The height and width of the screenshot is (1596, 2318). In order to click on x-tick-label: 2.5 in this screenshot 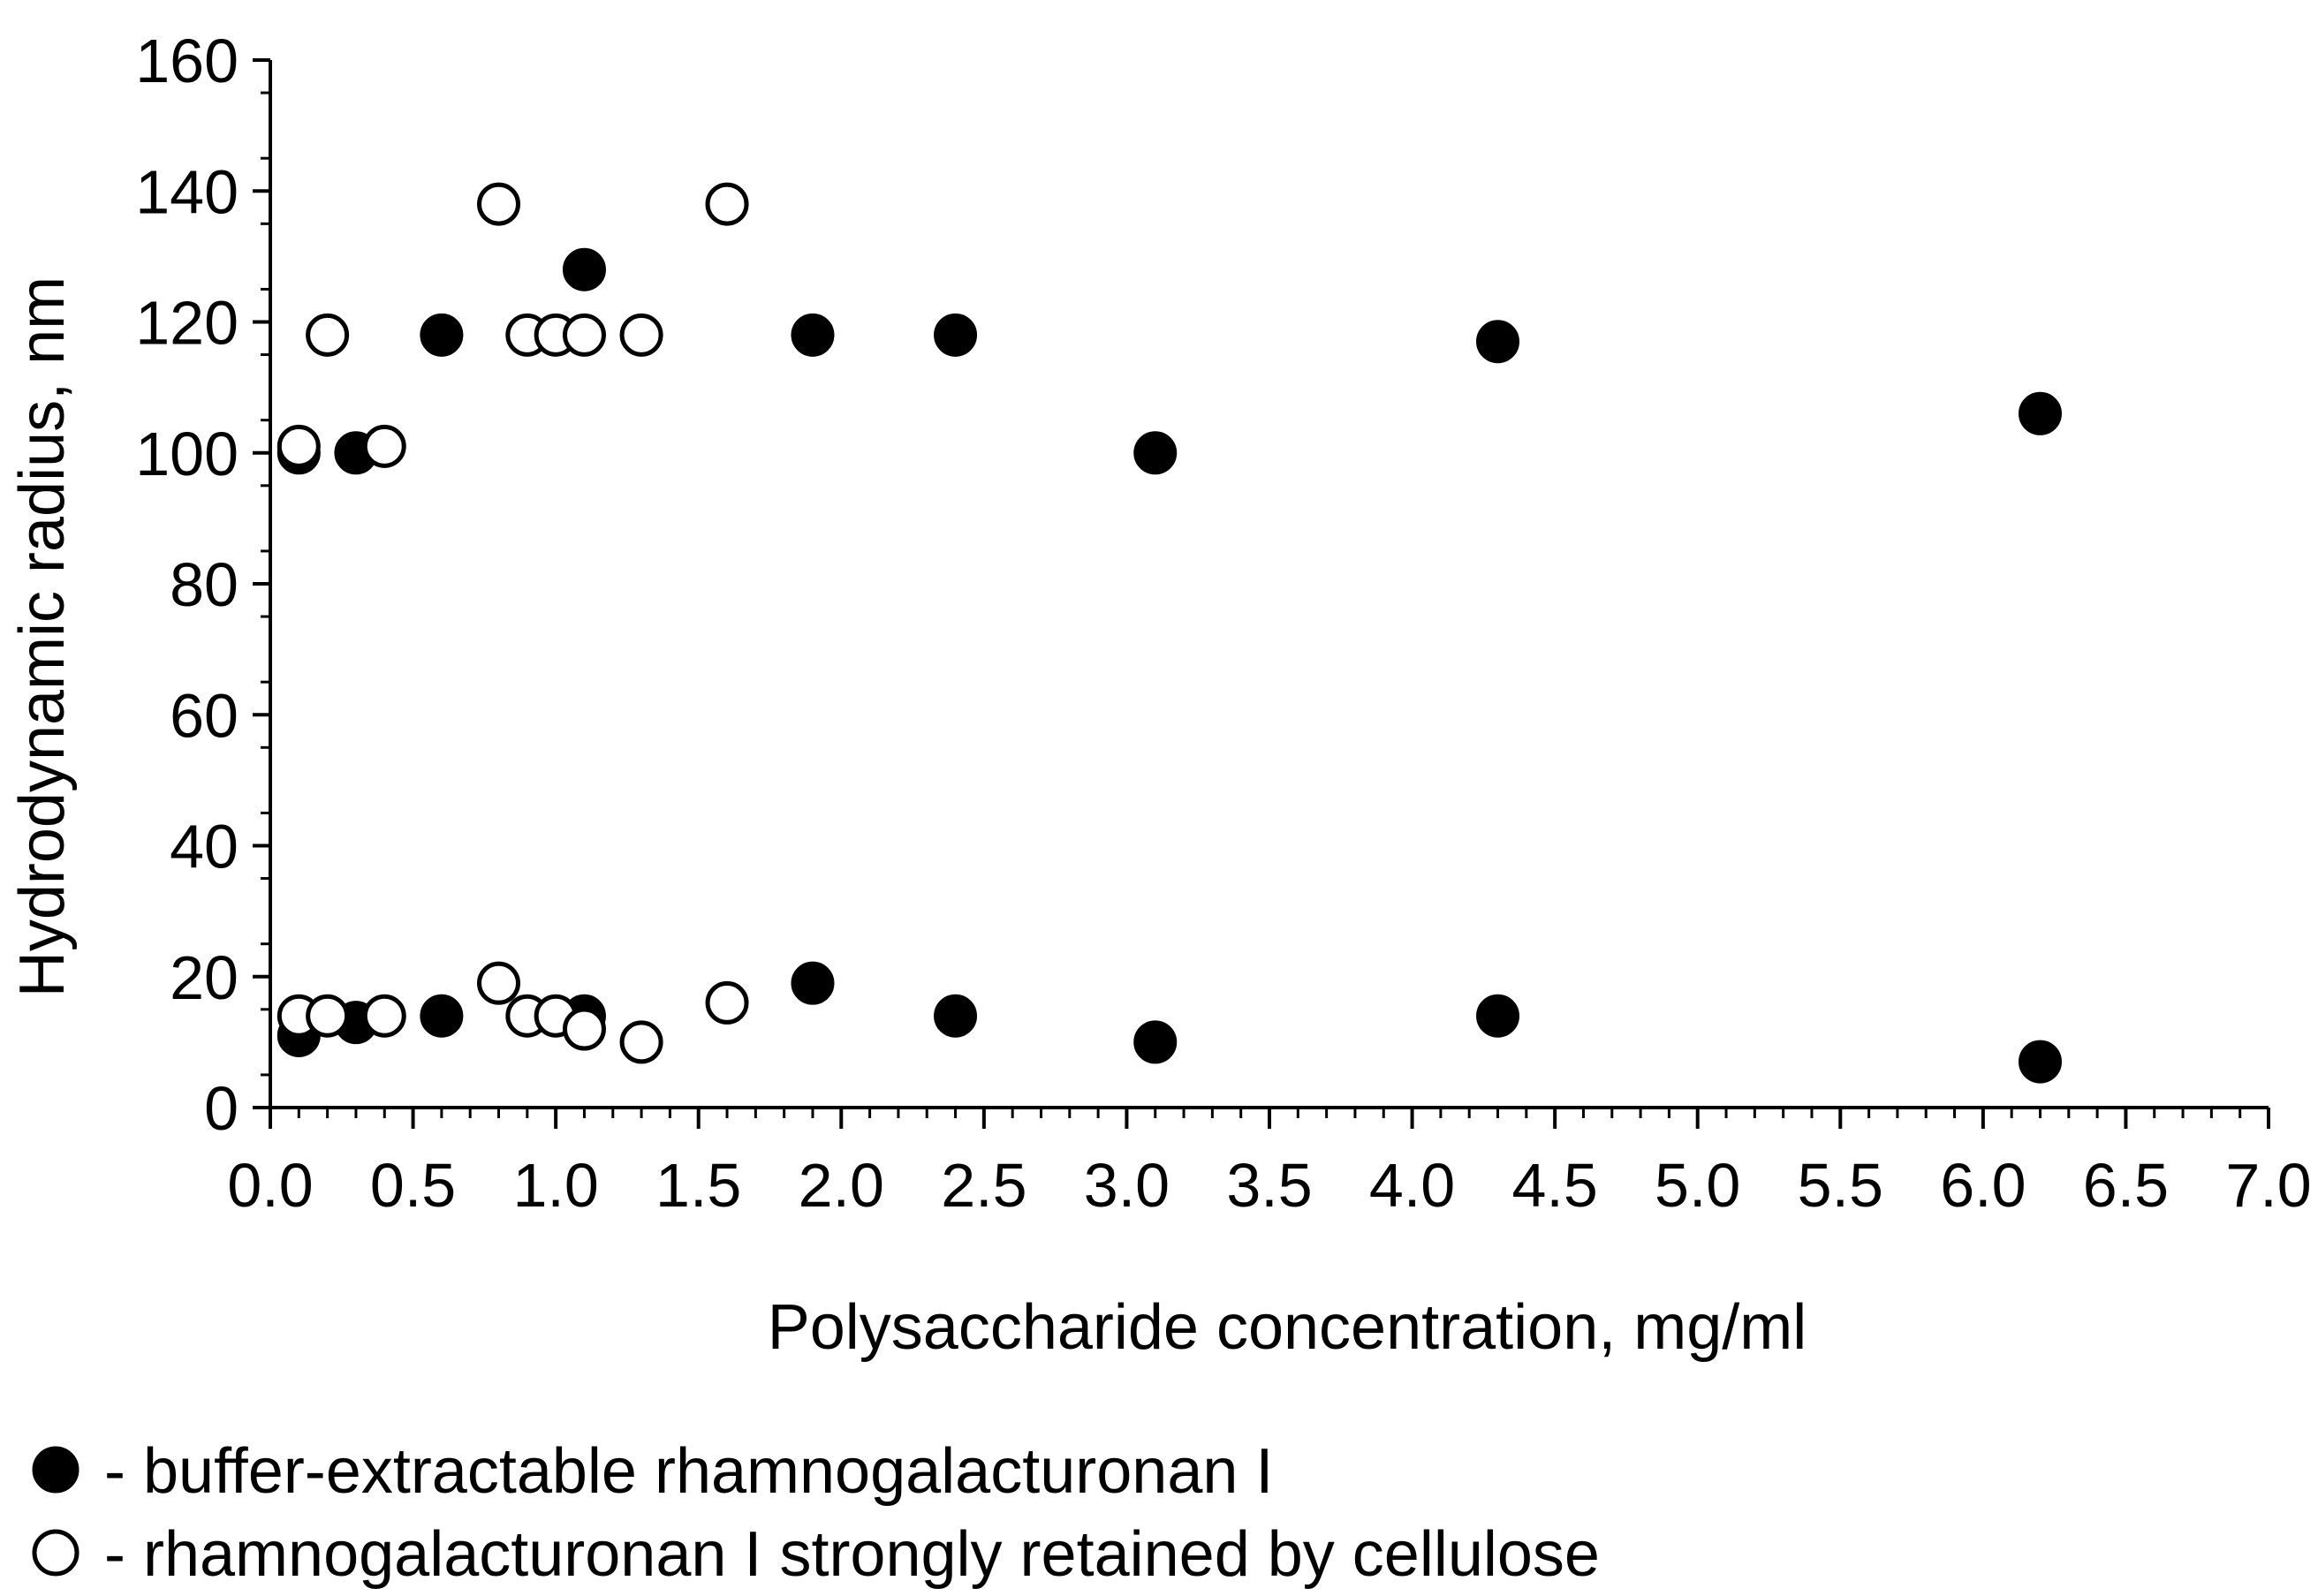, I will do `click(983, 1185)`.